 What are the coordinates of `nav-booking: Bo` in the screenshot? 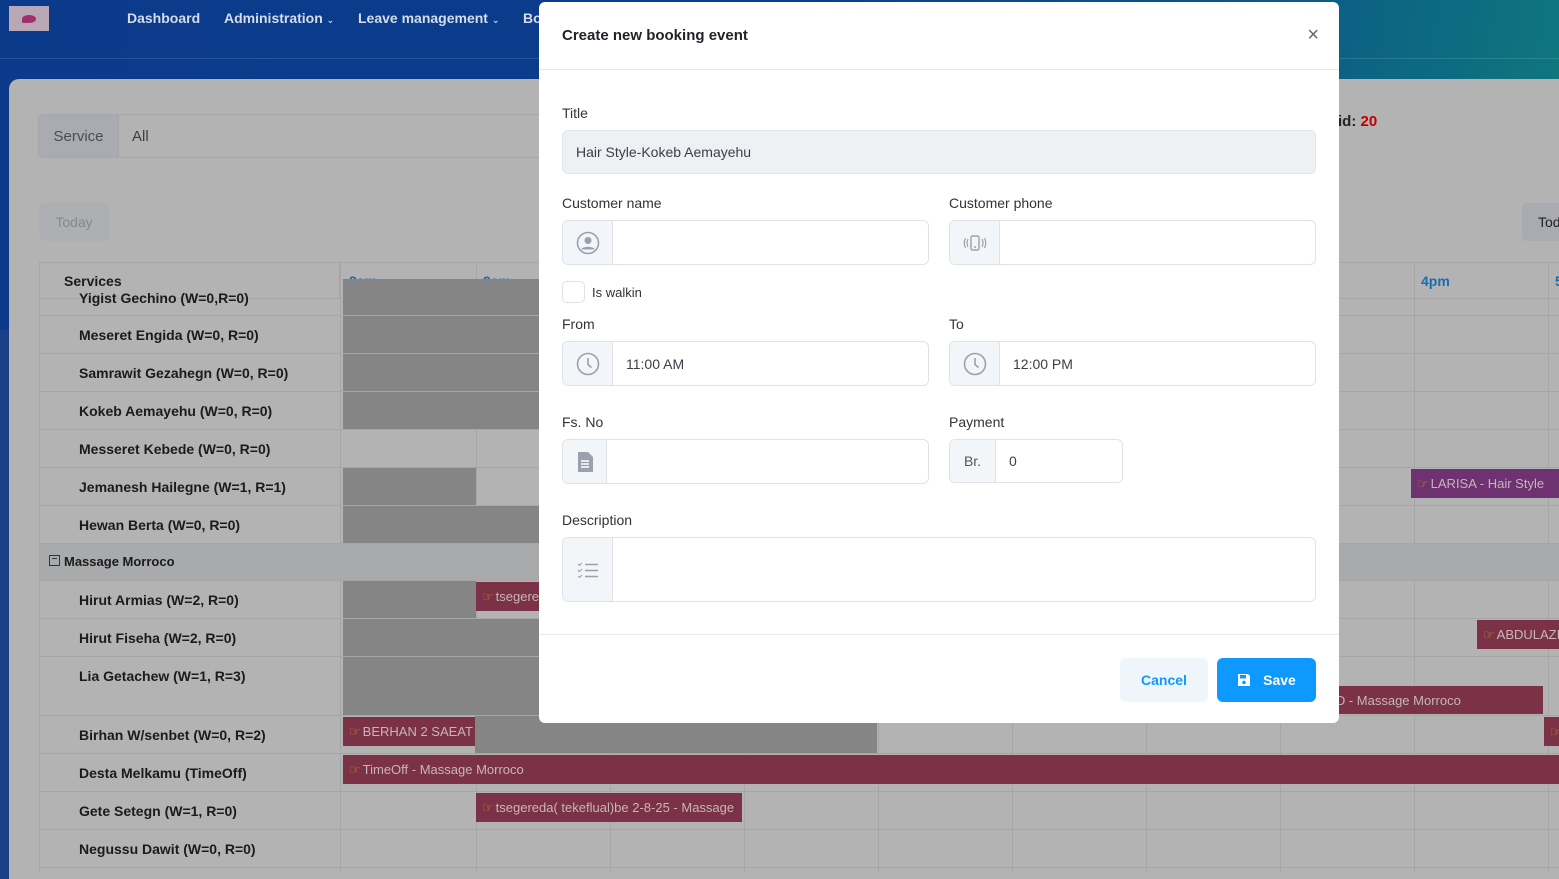 It's located at (532, 18).